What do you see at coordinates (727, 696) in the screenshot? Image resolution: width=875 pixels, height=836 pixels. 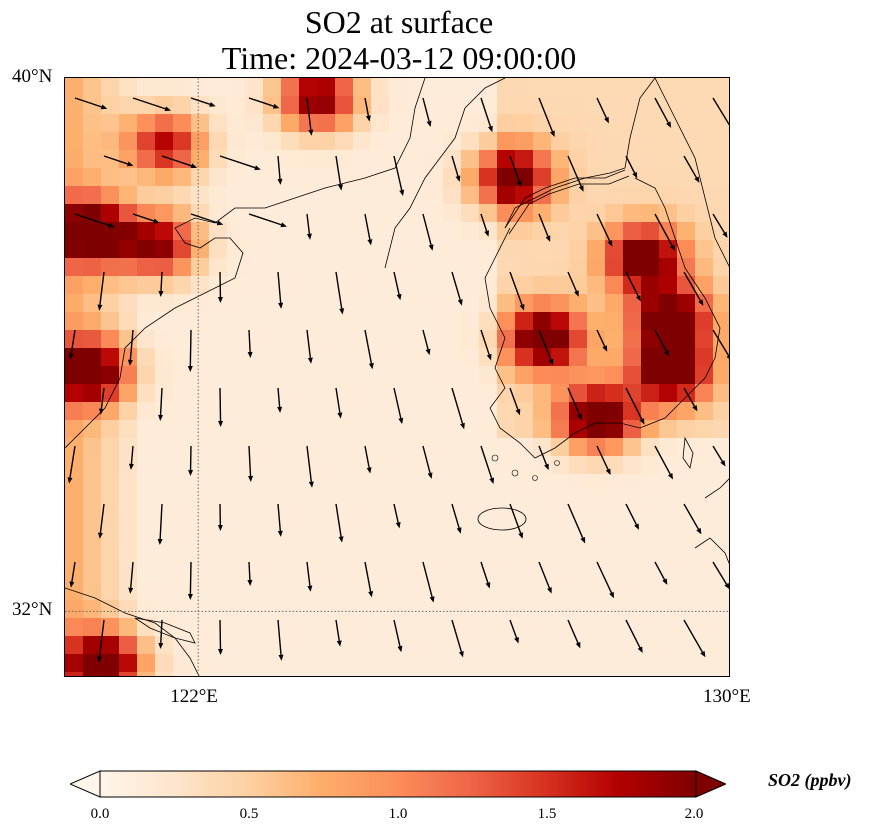 I see `lon-tick-130e: 130°E` at bounding box center [727, 696].